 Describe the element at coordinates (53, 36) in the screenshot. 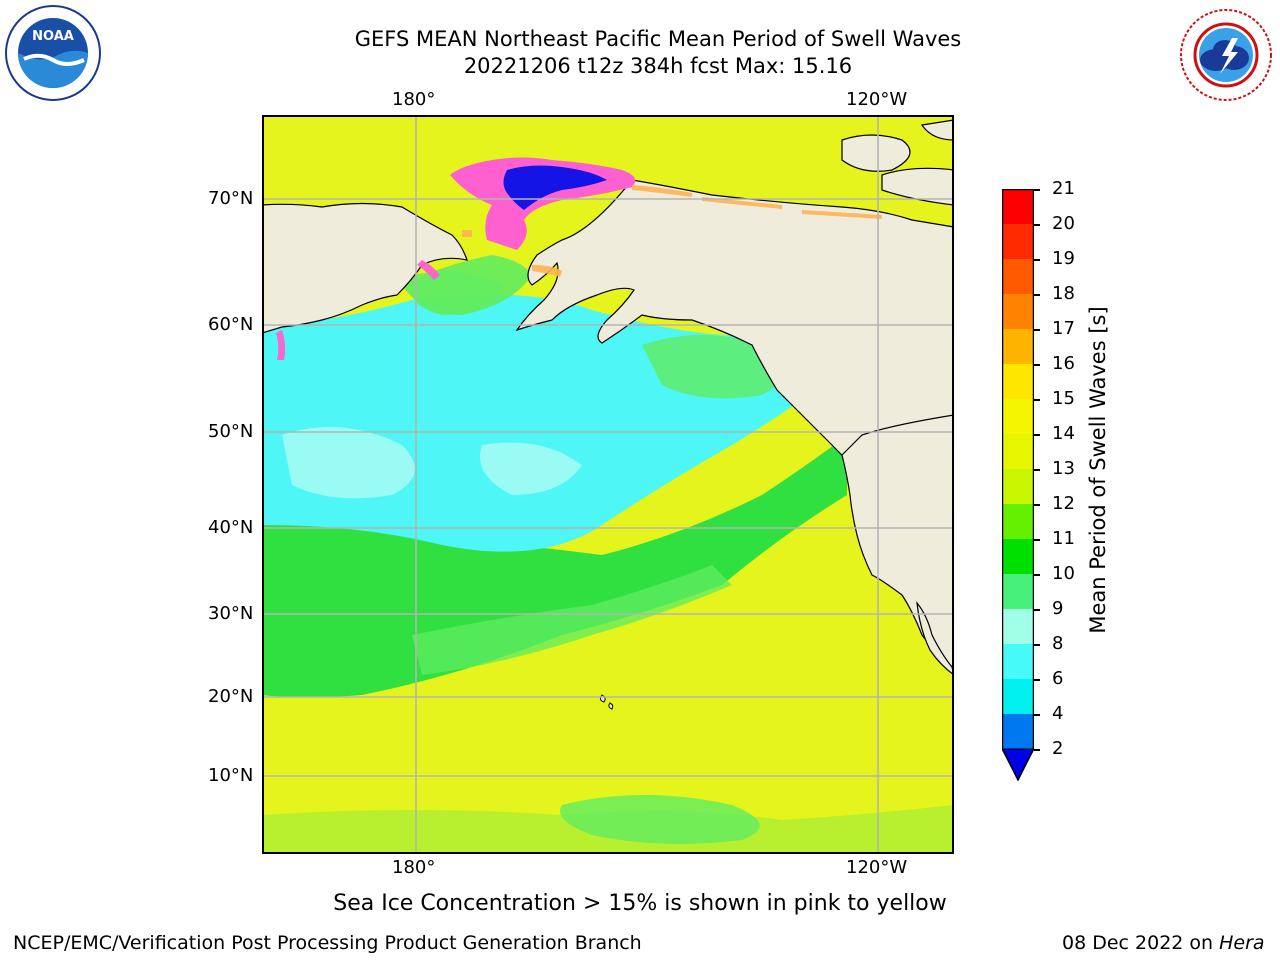

I see `noaa-text: NOAA` at that location.